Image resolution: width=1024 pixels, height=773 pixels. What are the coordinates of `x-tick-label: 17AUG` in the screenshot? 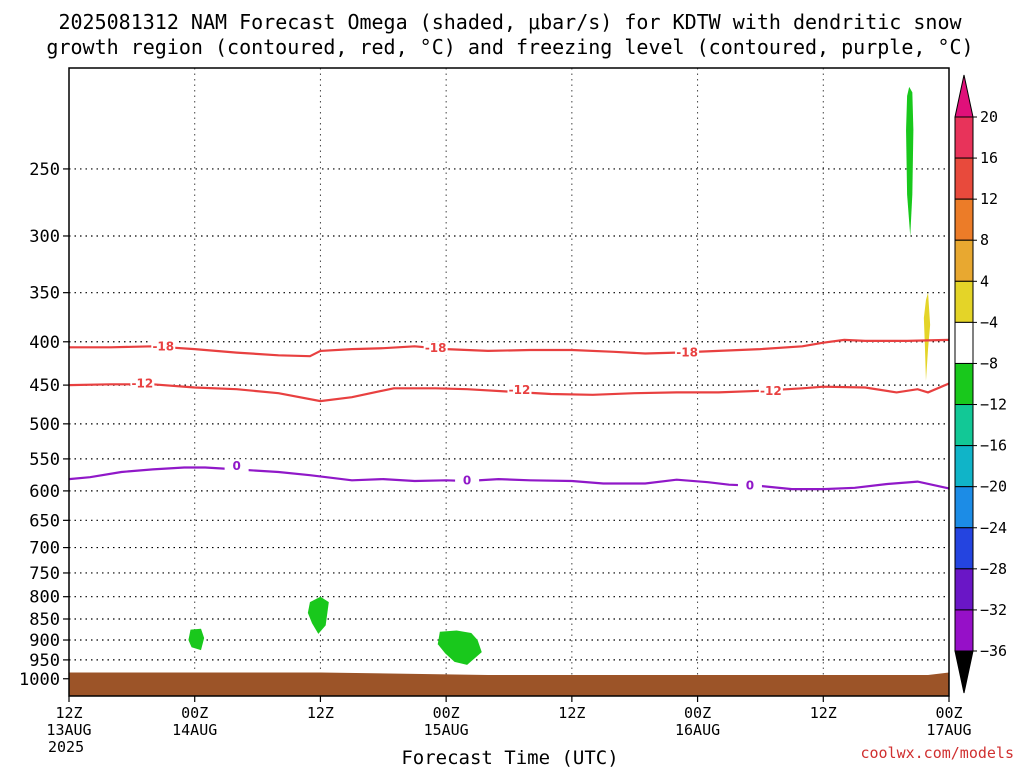 It's located at (948, 730).